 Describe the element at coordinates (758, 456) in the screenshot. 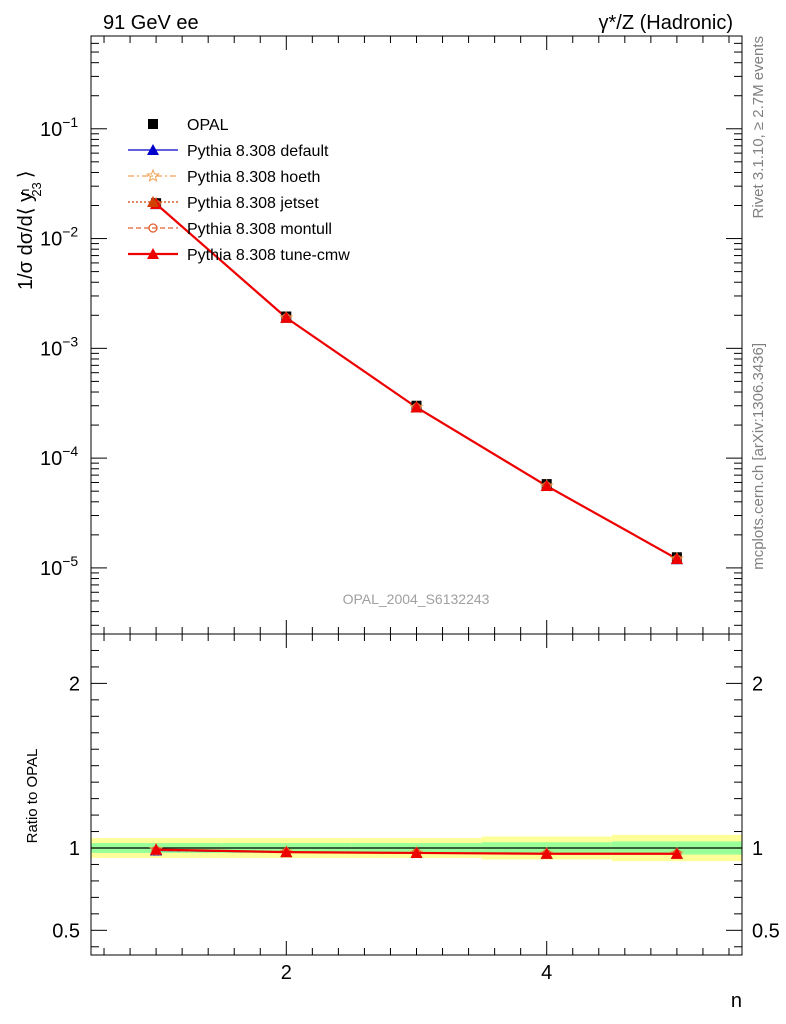

I see `mcplots-label: mcplots.cern.ch [arXiv:1306.3436]` at that location.